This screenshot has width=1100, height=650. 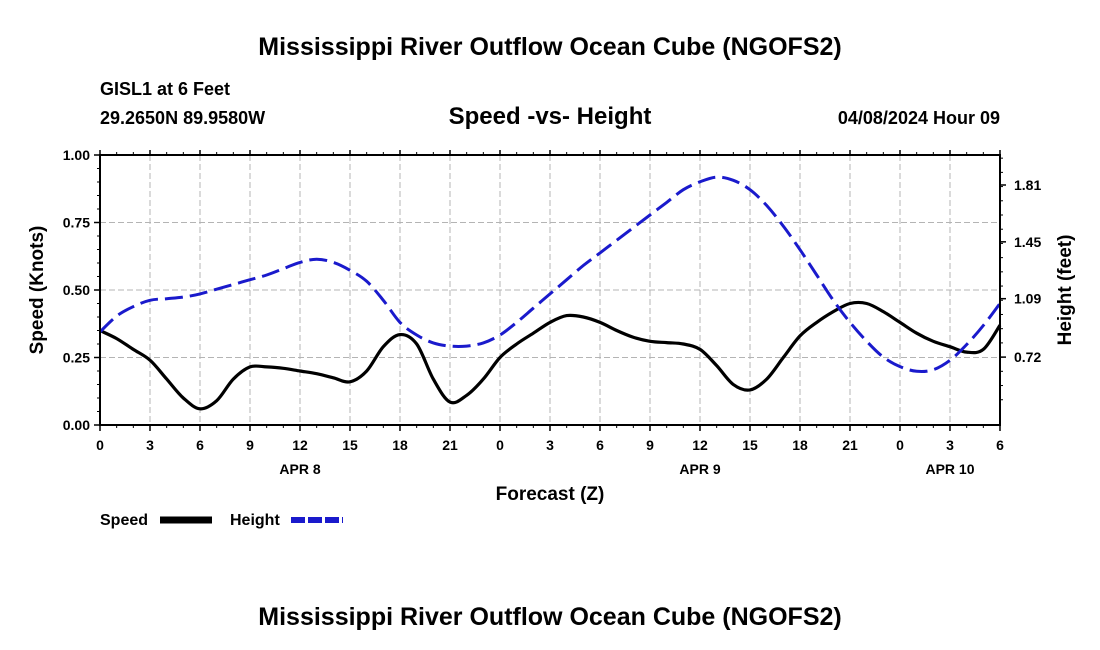 I want to click on forecast-datetime: 04/08/2024 Hour 09, so click(x=919, y=118).